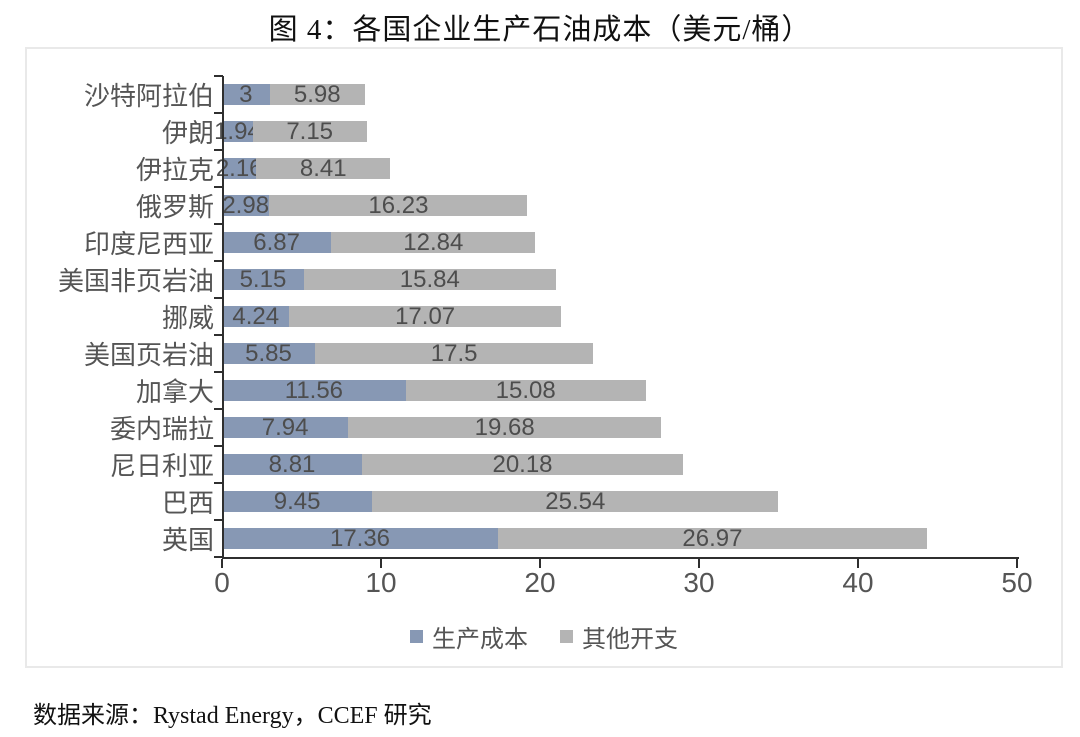  What do you see at coordinates (620, 558) in the screenshot?
I see `x-axis-line` at bounding box center [620, 558].